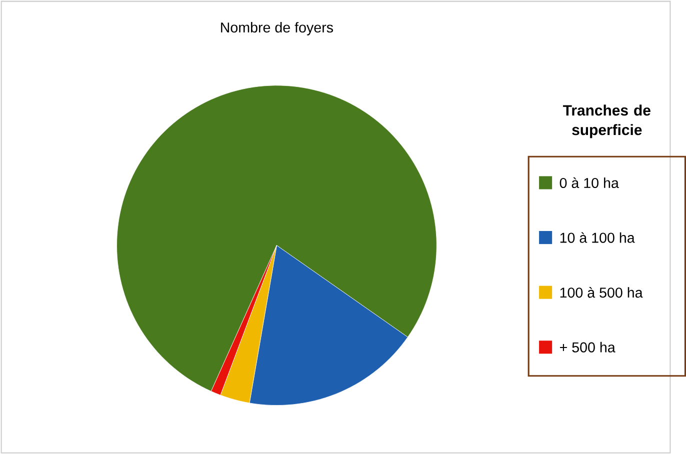  I want to click on chart-title: Nombre de foyers, so click(277, 29).